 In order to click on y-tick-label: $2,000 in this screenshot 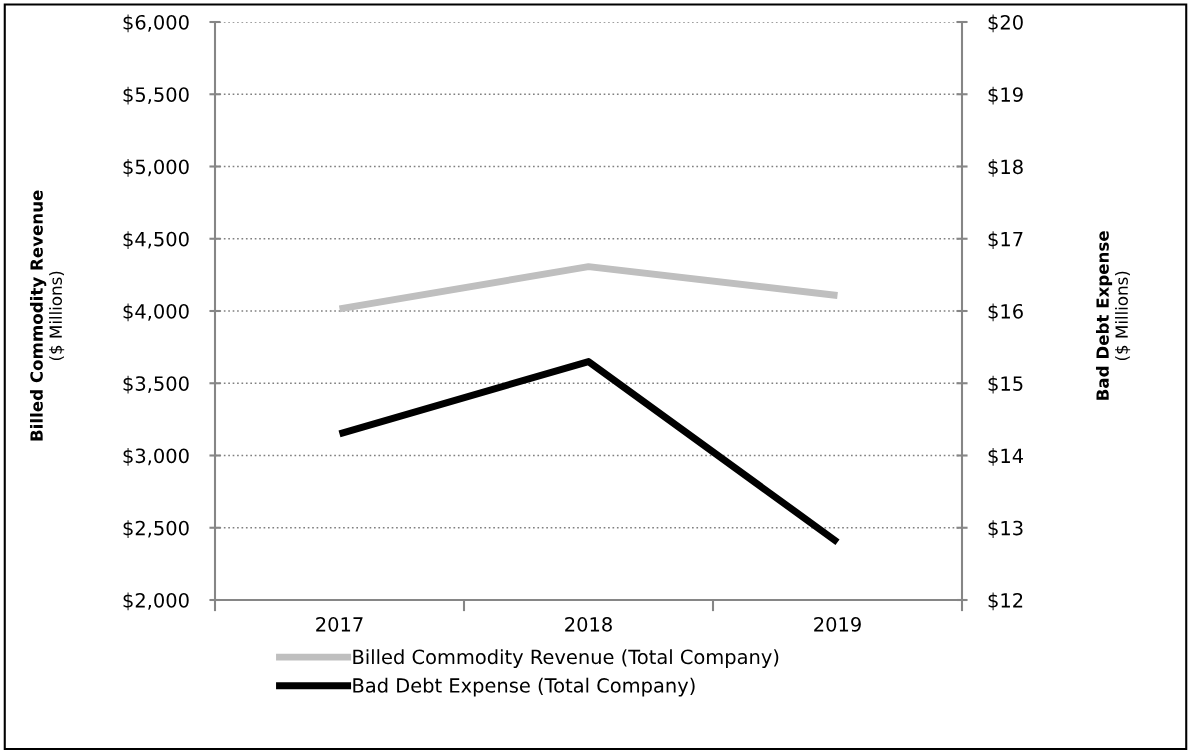, I will do `click(156, 601)`.